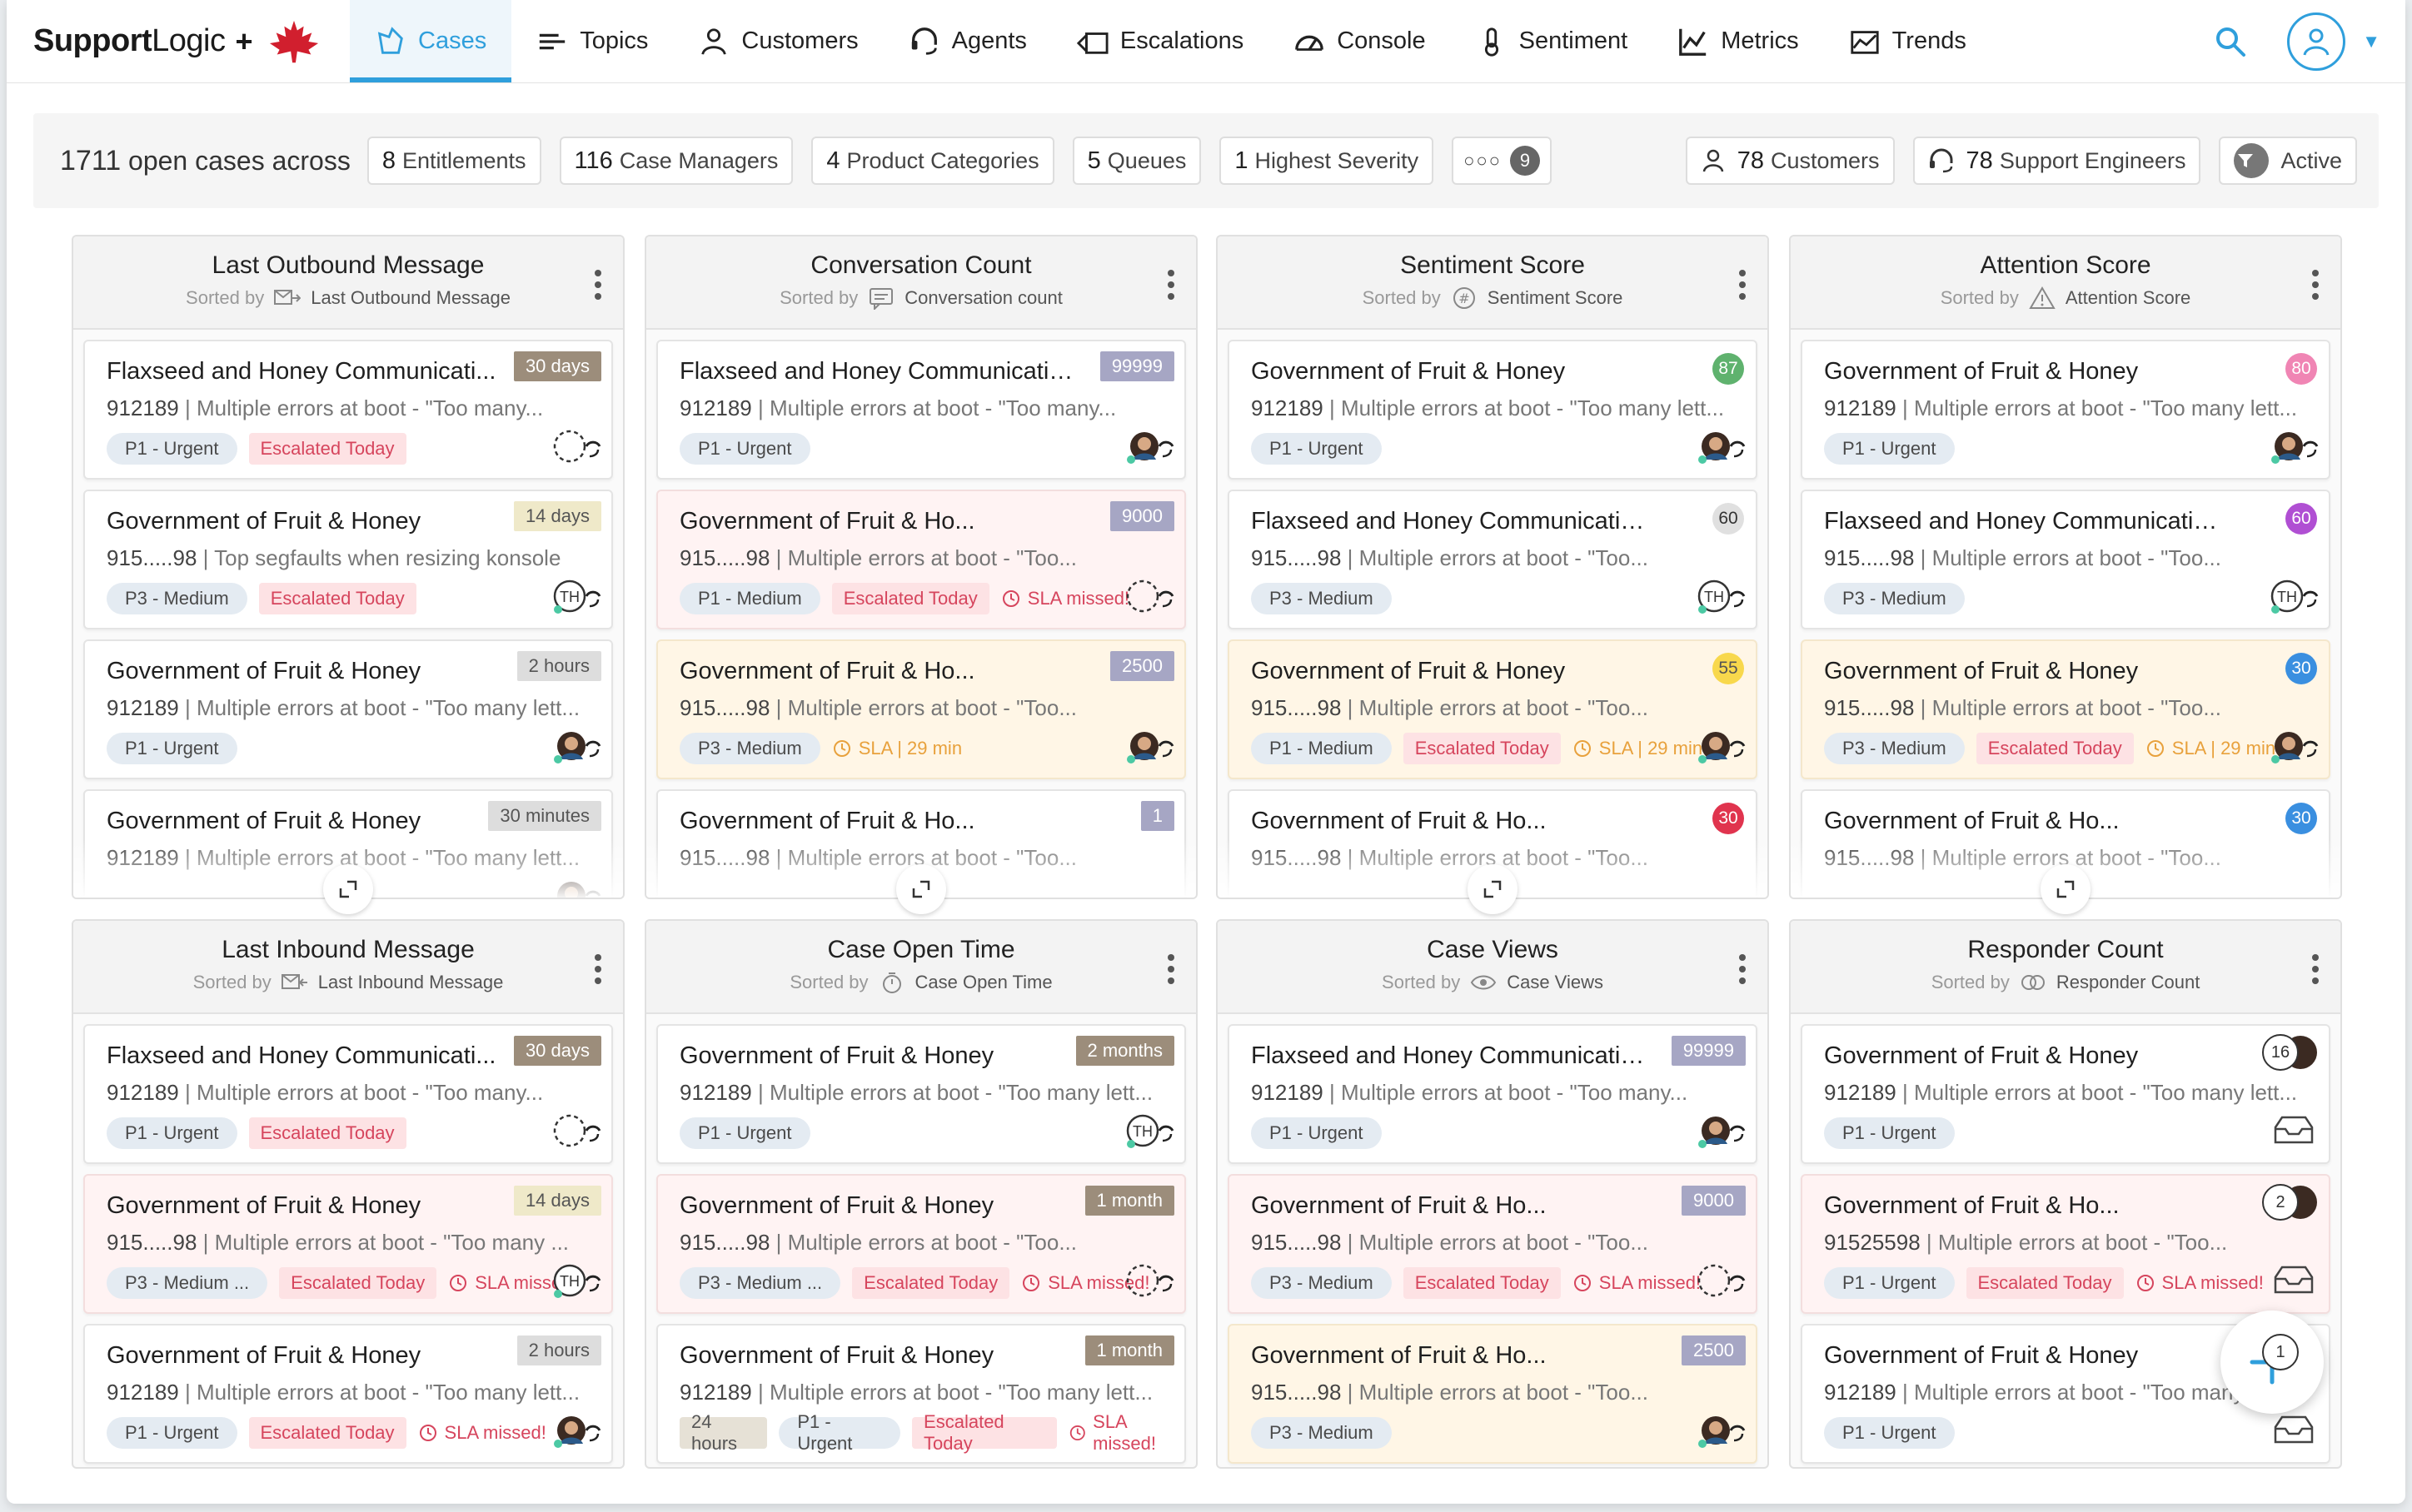  What do you see at coordinates (1907, 41) in the screenshot?
I see `tab-trends: Trends` at bounding box center [1907, 41].